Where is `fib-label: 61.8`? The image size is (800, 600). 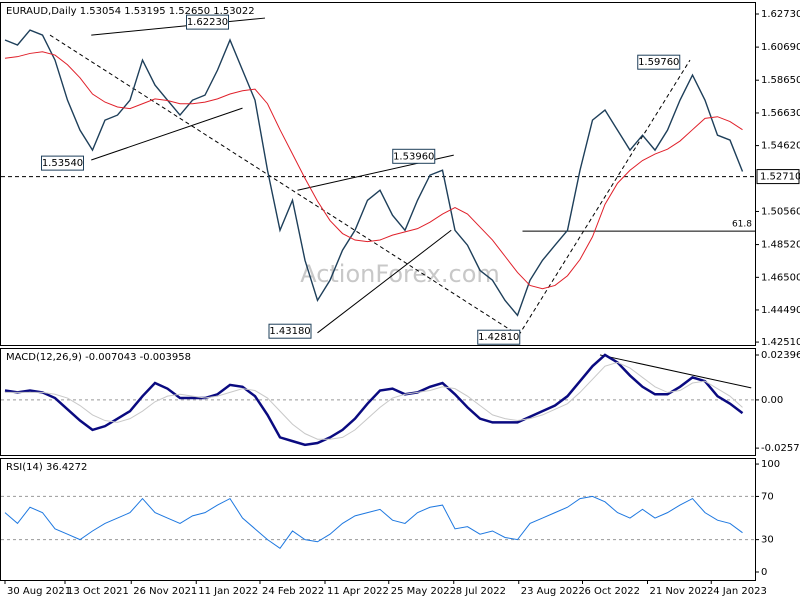
fib-label: 61.8 is located at coordinates (742, 225).